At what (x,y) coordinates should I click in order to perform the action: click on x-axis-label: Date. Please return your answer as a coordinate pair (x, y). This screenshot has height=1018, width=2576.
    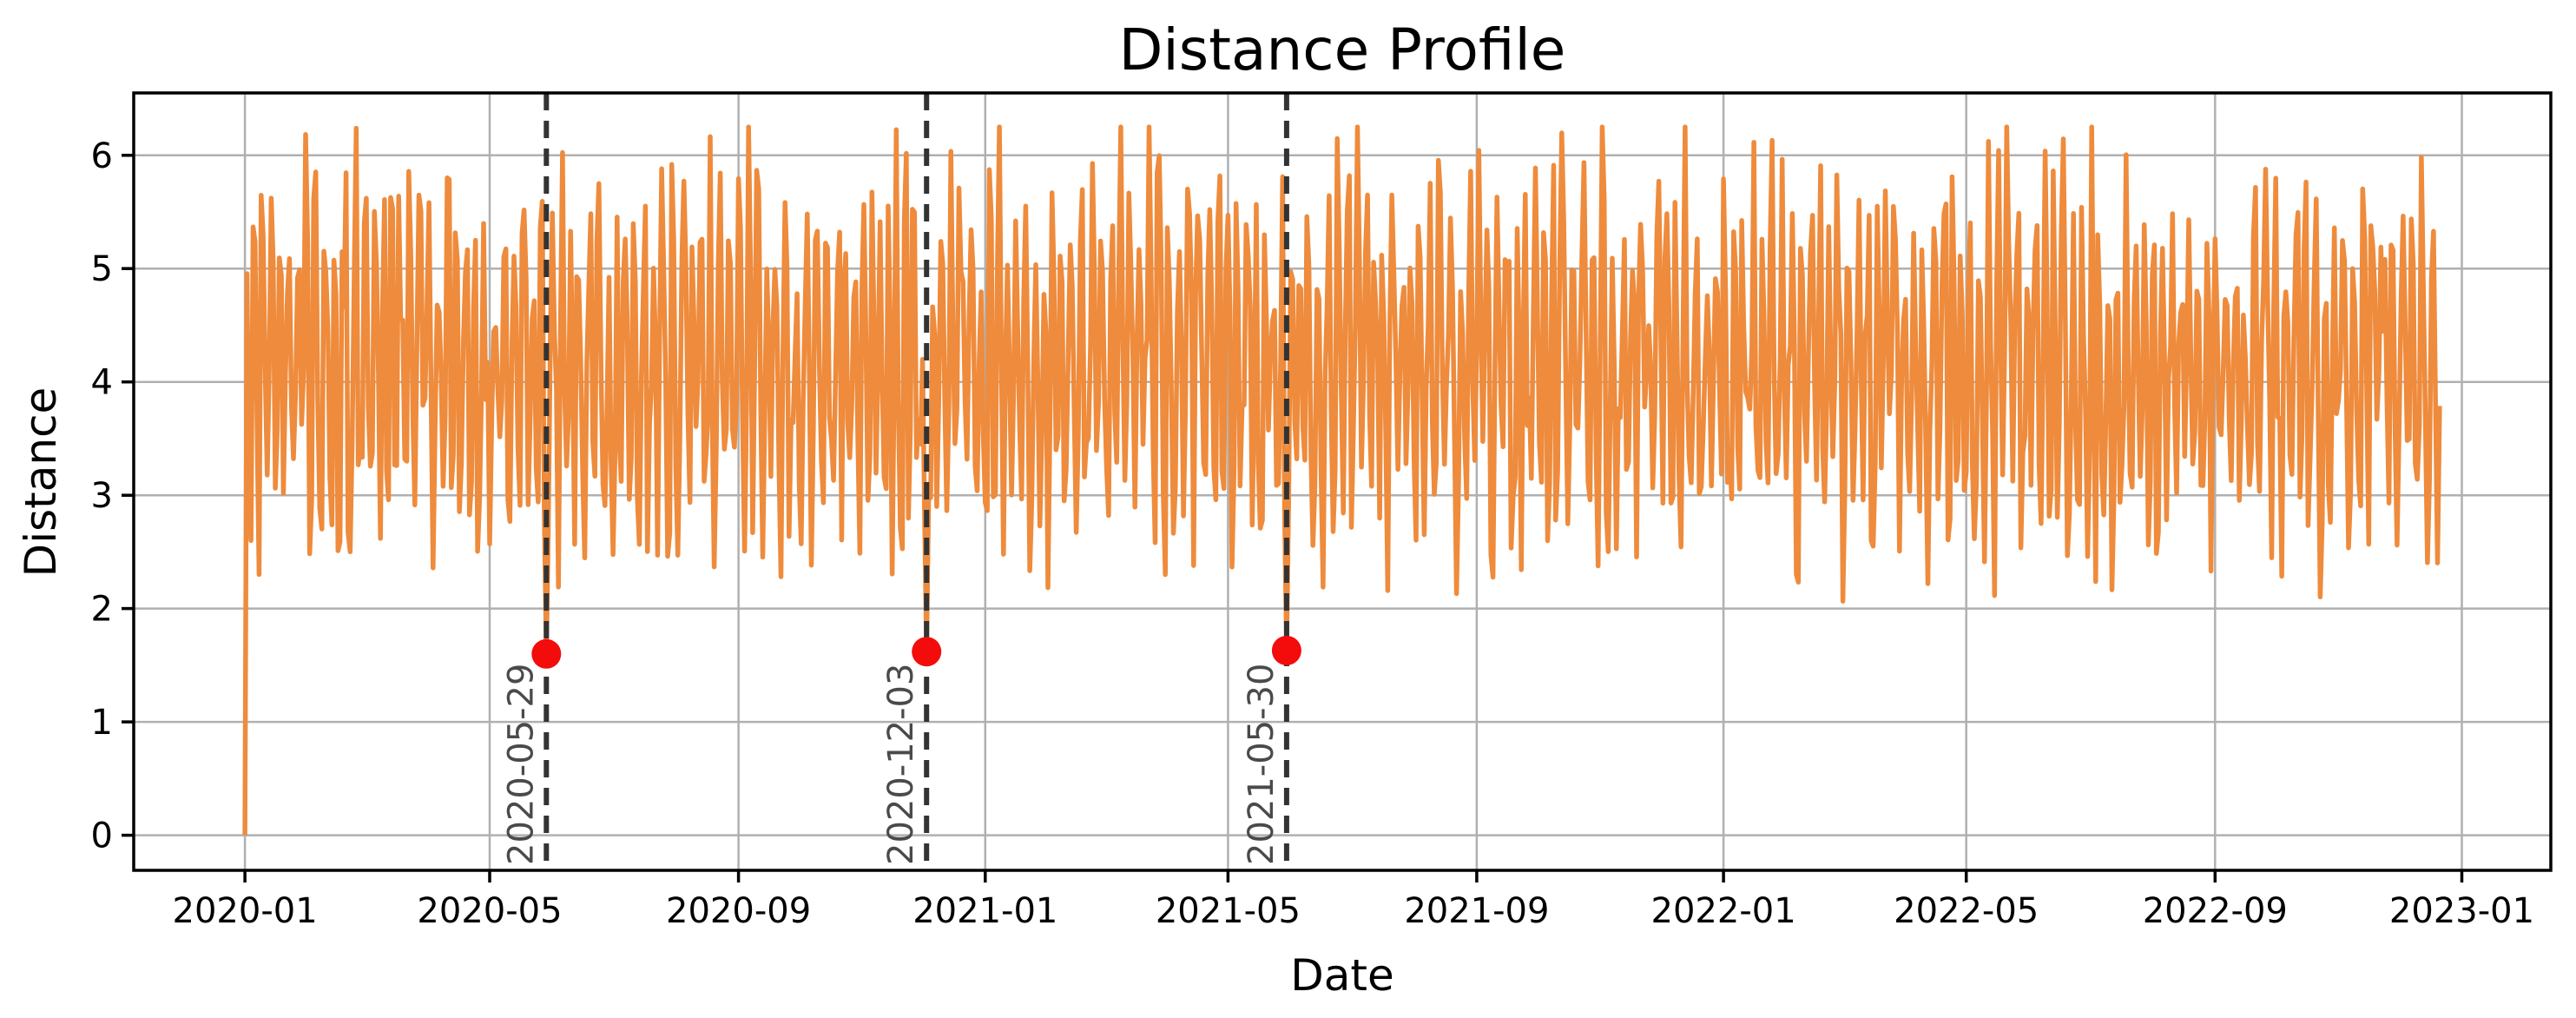
    Looking at the image, I should click on (1342, 975).